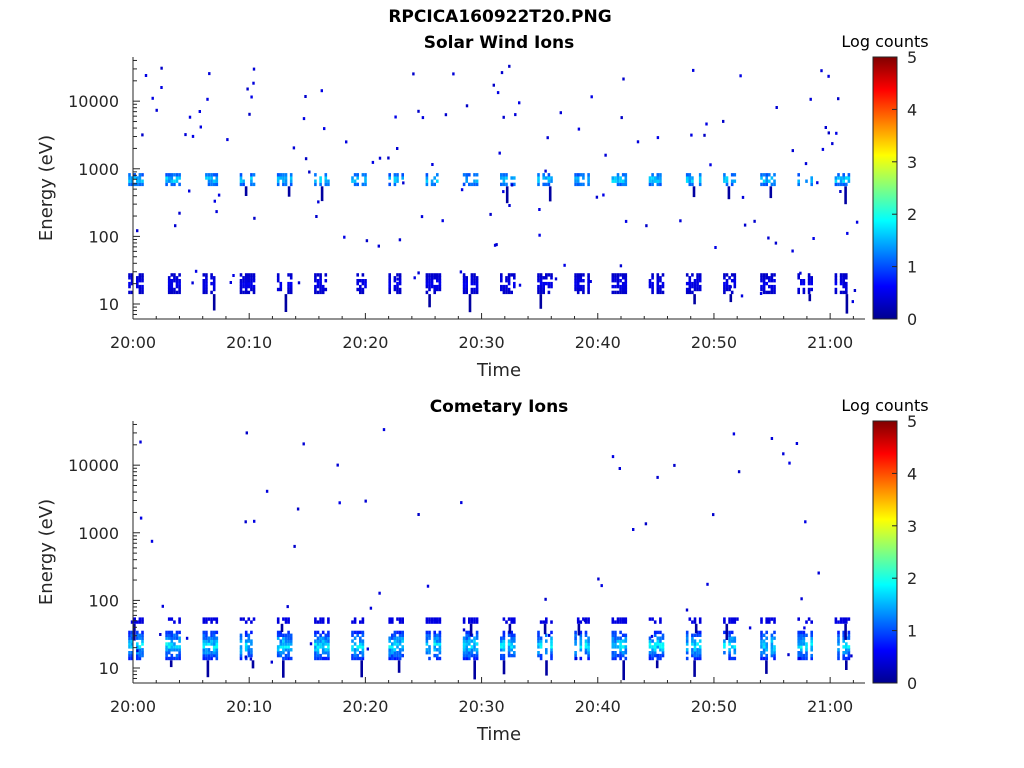 The image size is (1024, 768). Describe the element at coordinates (885, 188) in the screenshot. I see `panel1-colorbar` at that location.